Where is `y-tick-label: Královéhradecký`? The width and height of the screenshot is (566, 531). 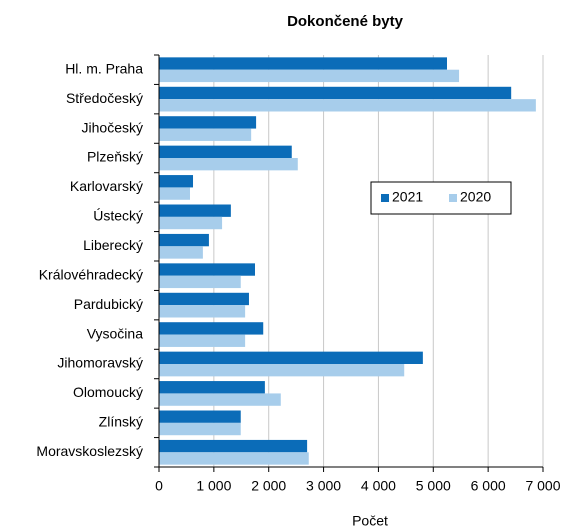
y-tick-label: Královéhradecký is located at coordinates (91, 274).